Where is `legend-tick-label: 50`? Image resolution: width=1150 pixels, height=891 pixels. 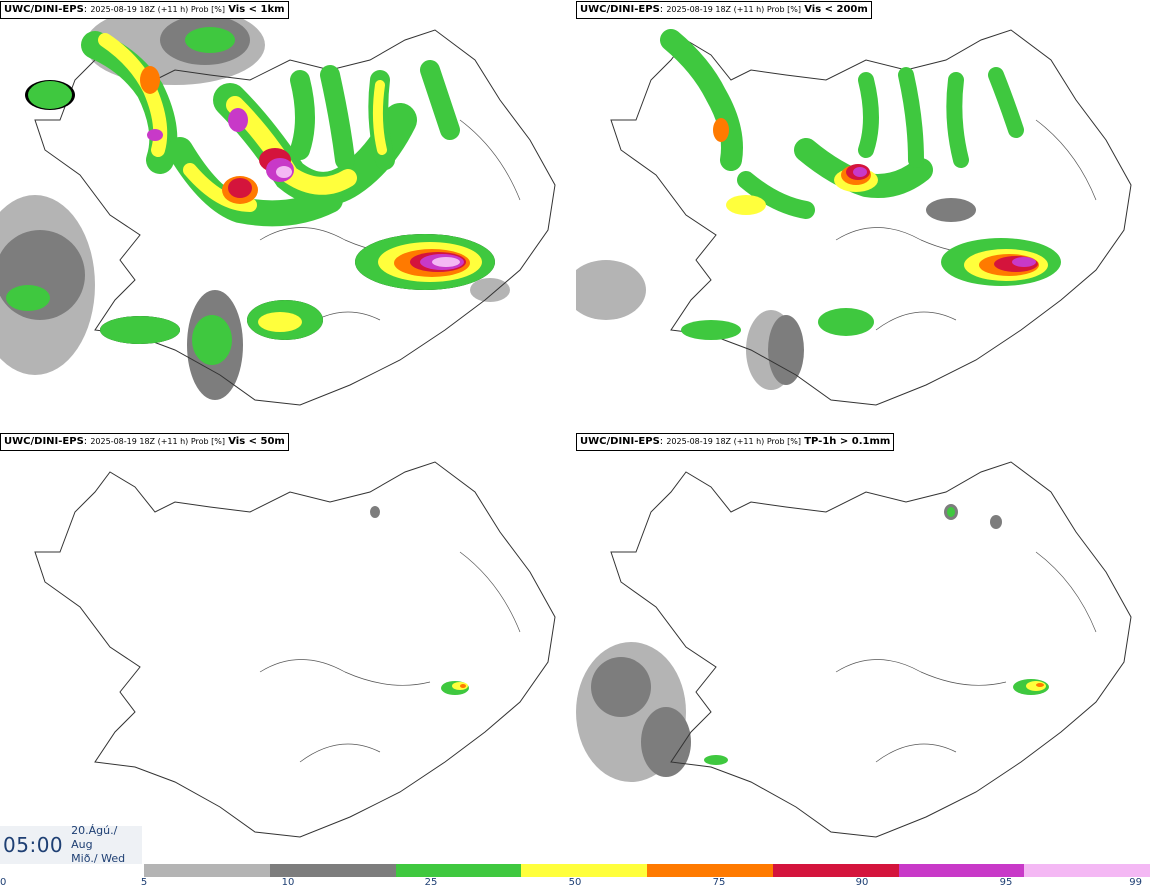
legend-tick-label: 50 is located at coordinates (575, 882).